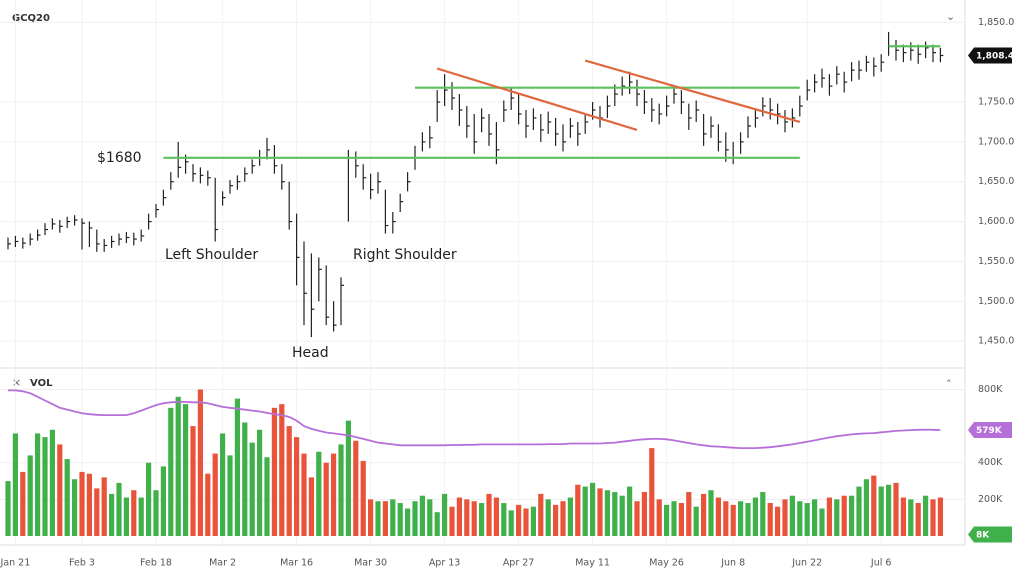 This screenshot has width=1024, height=575. I want to click on collapse-icon: ⌄, so click(950, 16).